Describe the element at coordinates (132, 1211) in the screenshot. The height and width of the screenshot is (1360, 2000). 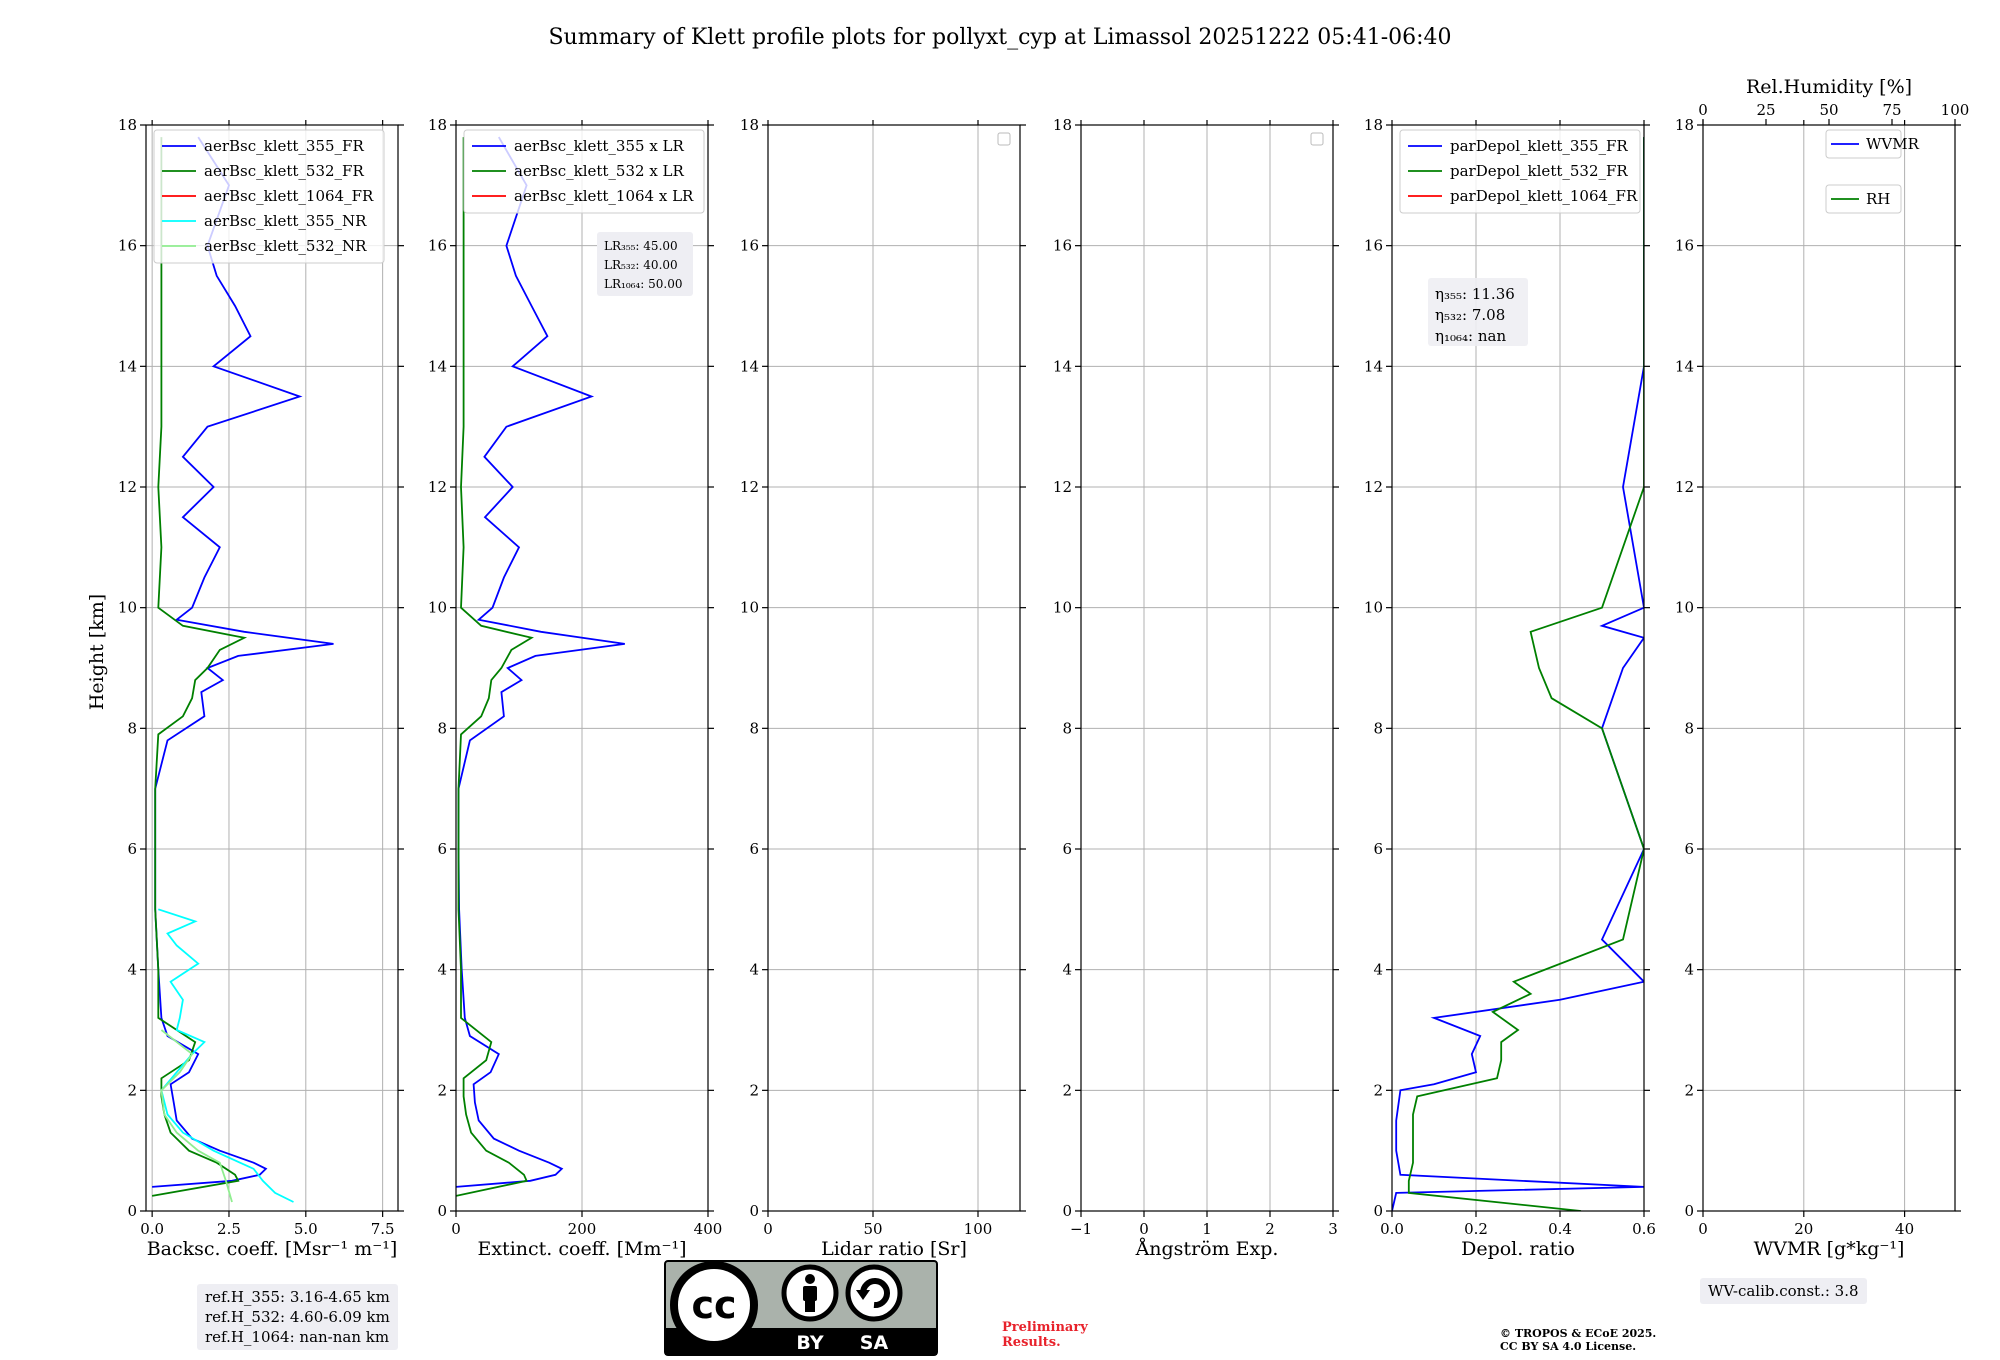
I see `y-tick-label: 0` at that location.